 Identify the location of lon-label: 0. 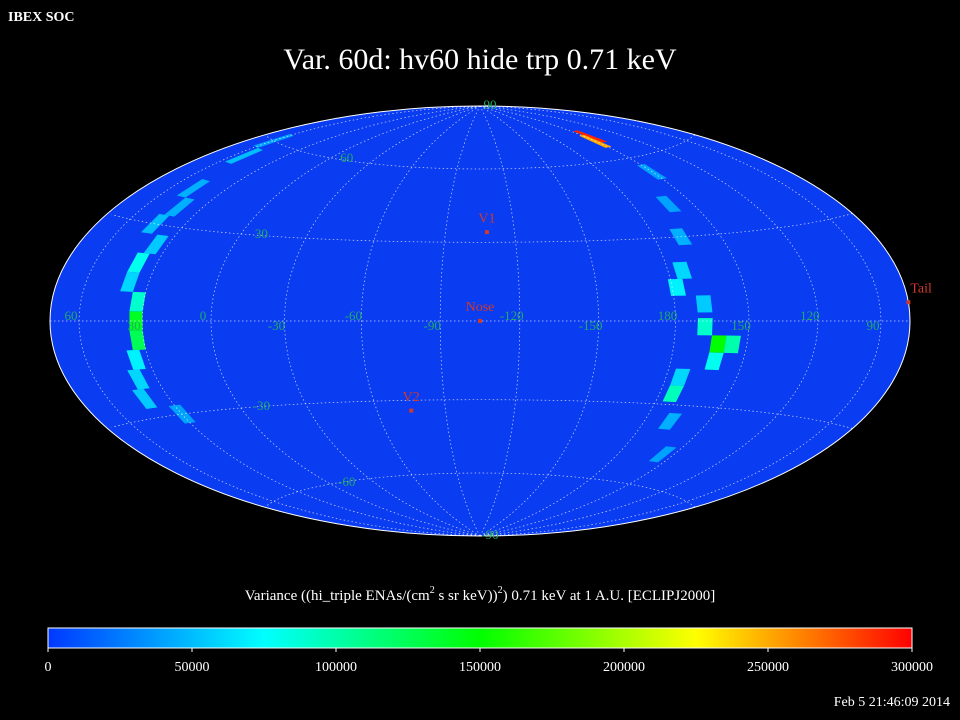
(203, 315).